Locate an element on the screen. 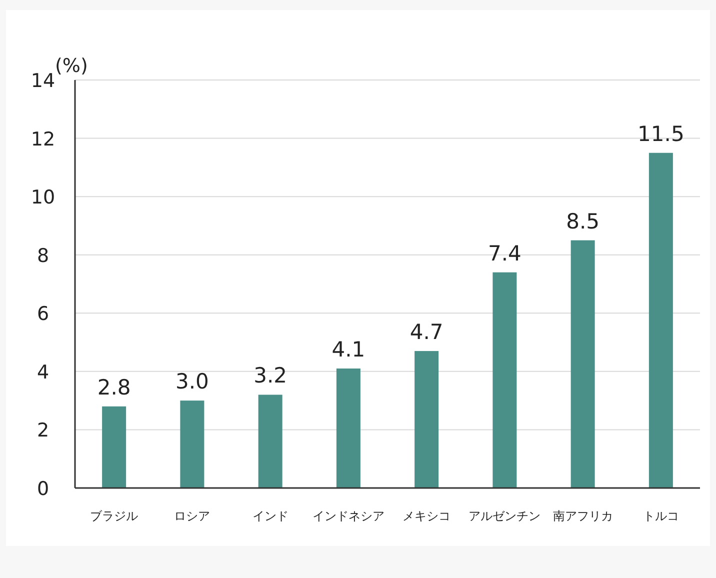 The height and width of the screenshot is (578, 716). data-label: 8.5 is located at coordinates (583, 221).